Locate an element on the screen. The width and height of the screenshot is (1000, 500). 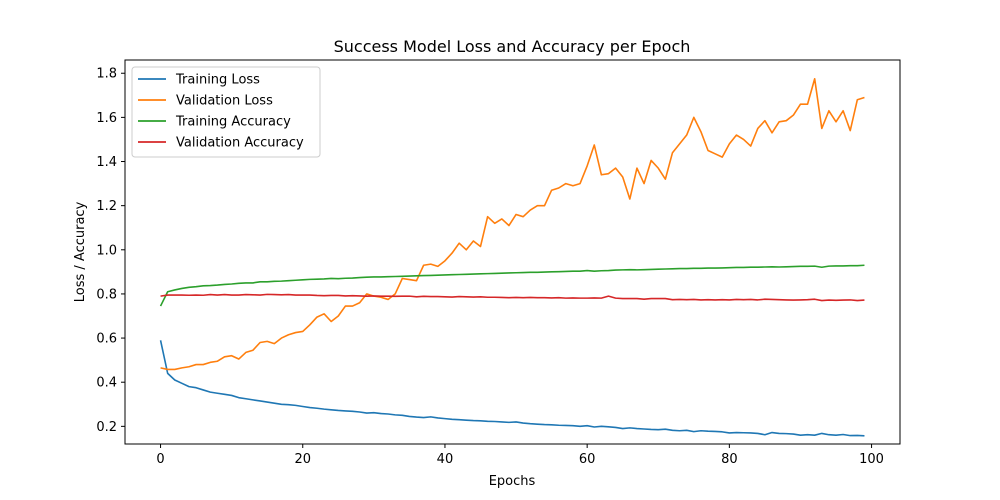
legend-label-training-loss: Training Loss is located at coordinates (217, 80).